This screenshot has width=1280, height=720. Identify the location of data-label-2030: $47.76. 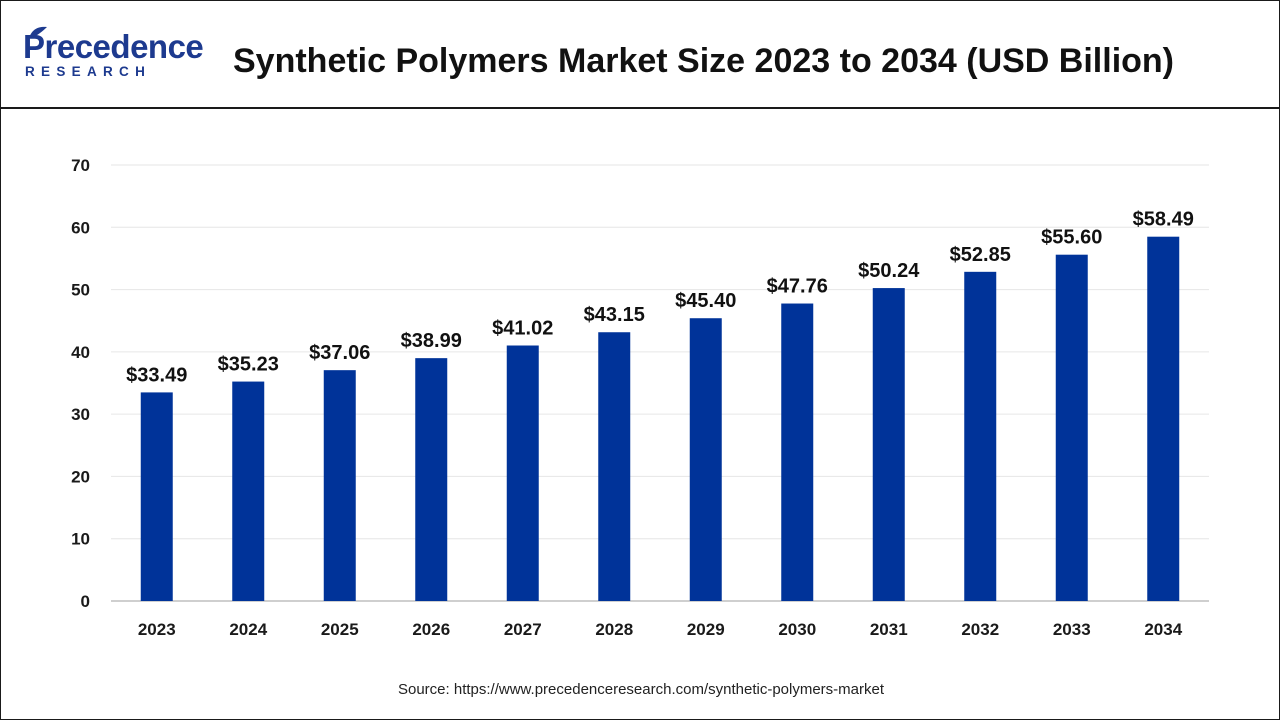
(797, 287).